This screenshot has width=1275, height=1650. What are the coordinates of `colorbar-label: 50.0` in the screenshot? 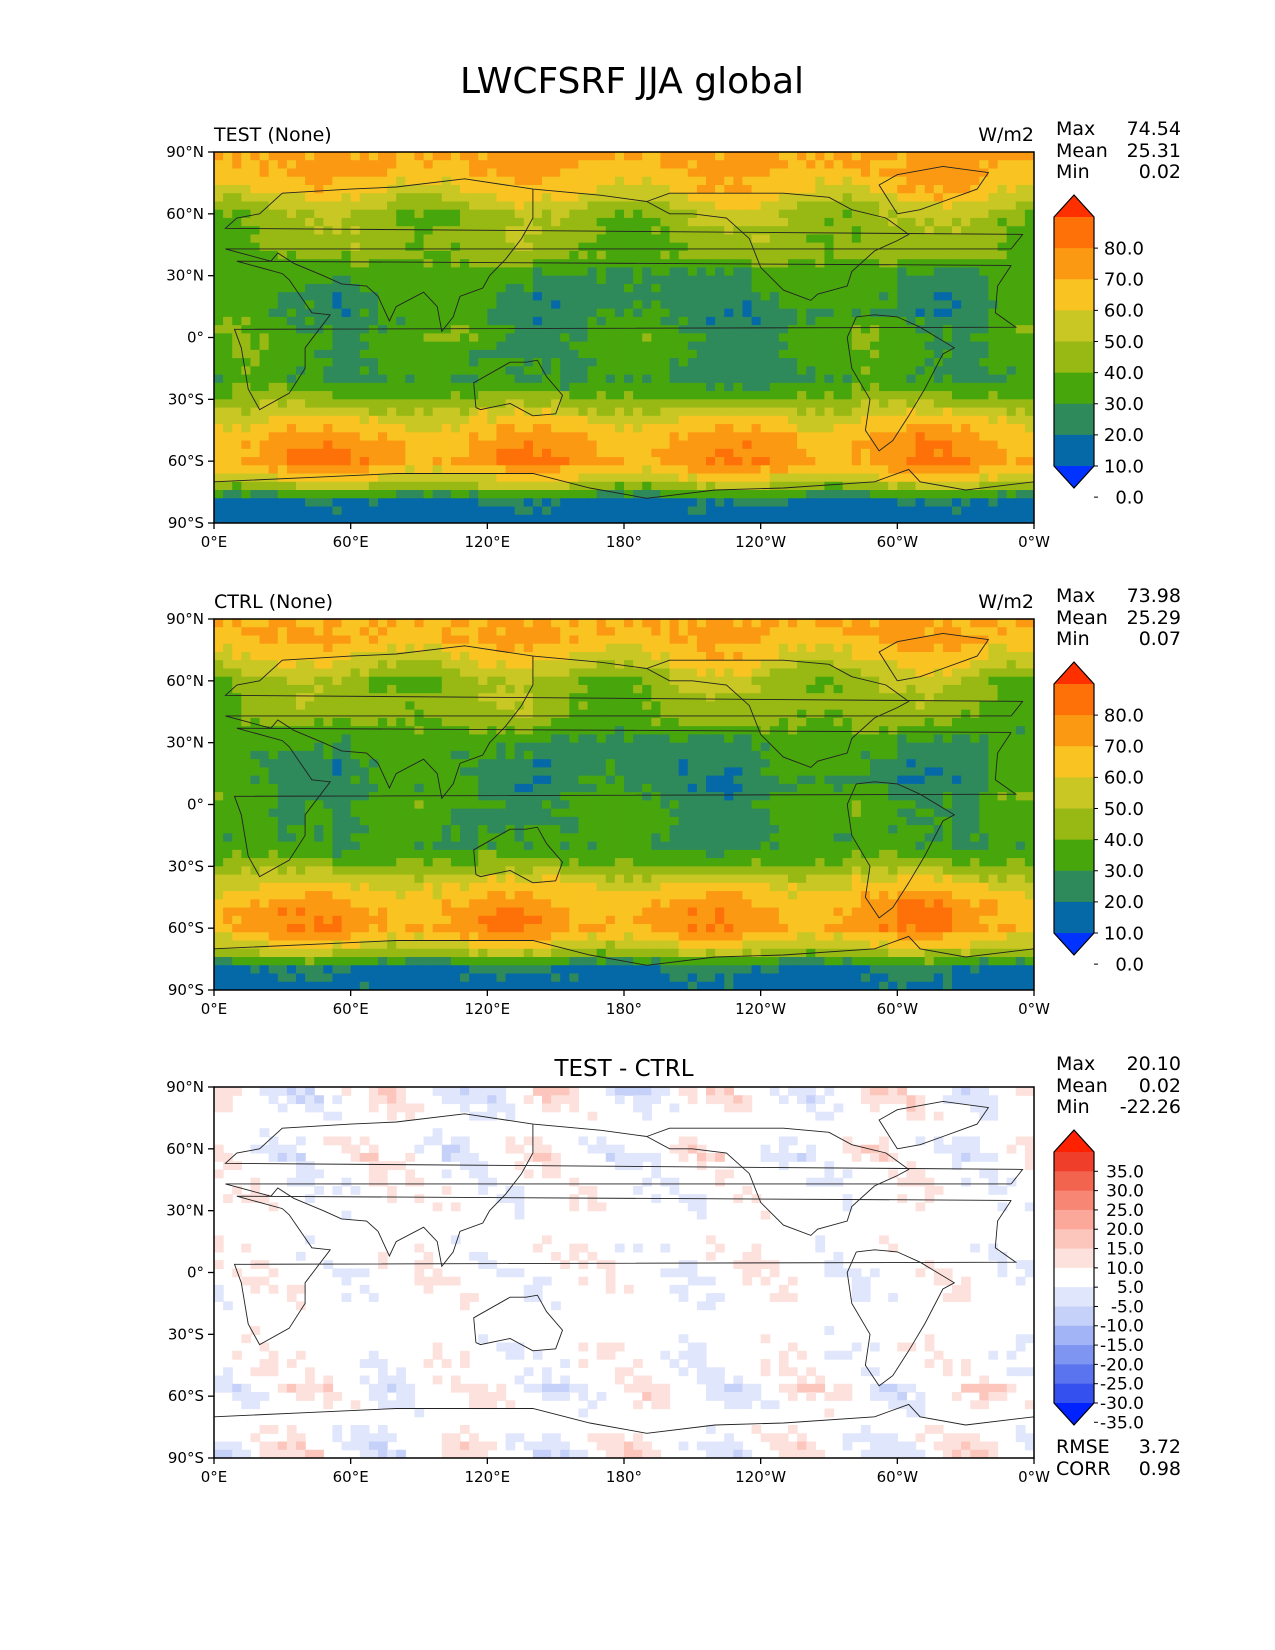 It's located at (1124, 342).